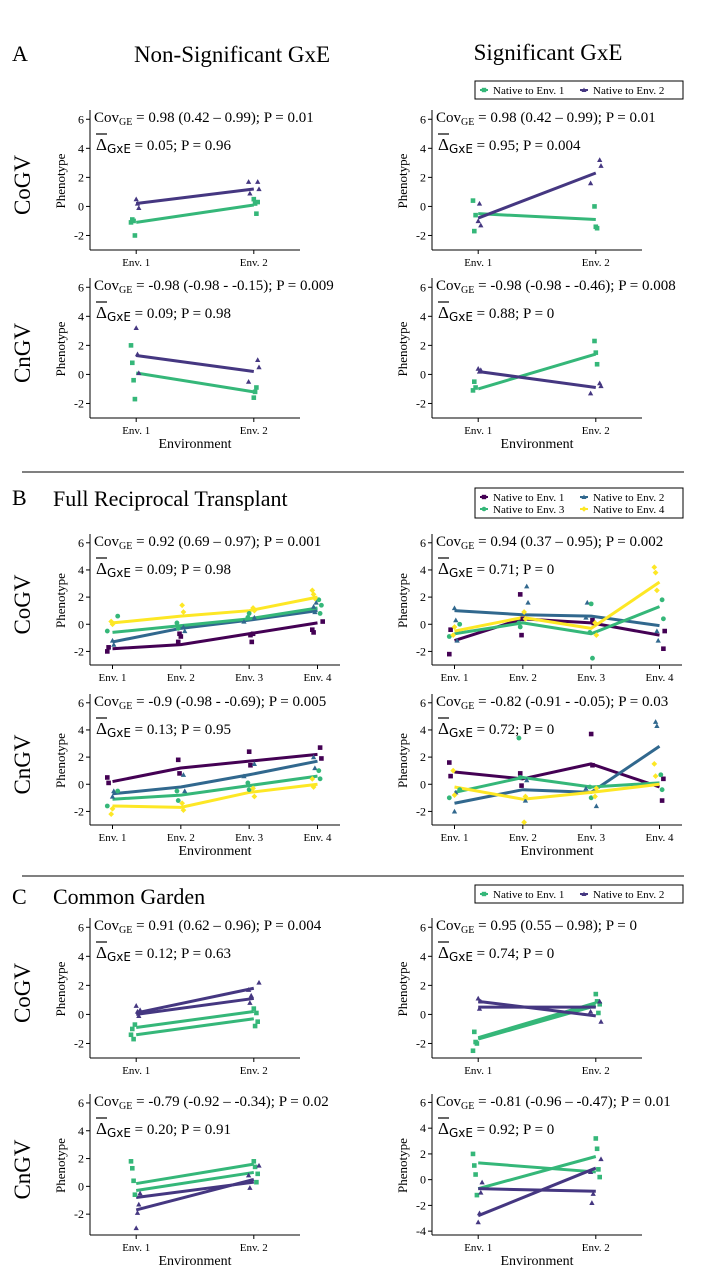 The height and width of the screenshot is (1280, 720). What do you see at coordinates (579, 503) in the screenshot?
I see `legend-box` at bounding box center [579, 503].